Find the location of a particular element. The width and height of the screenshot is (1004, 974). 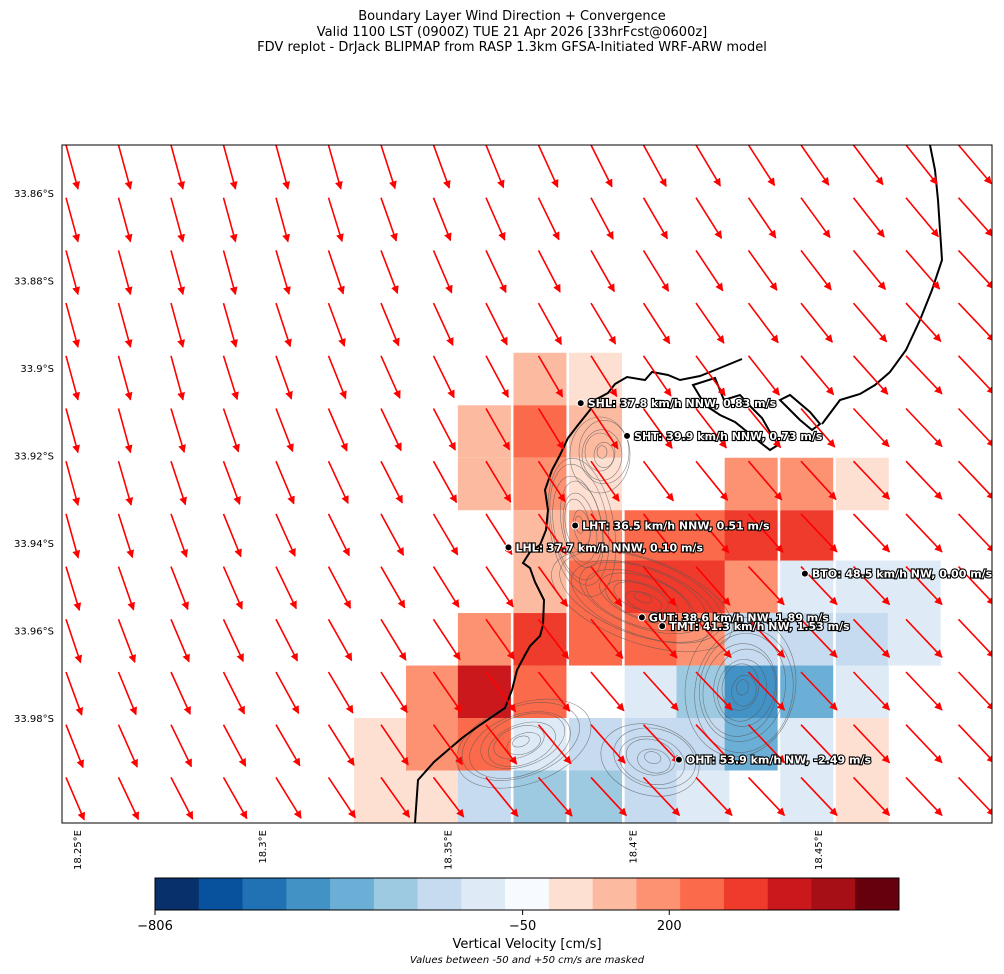

colorbar-frame is located at coordinates (527, 894).